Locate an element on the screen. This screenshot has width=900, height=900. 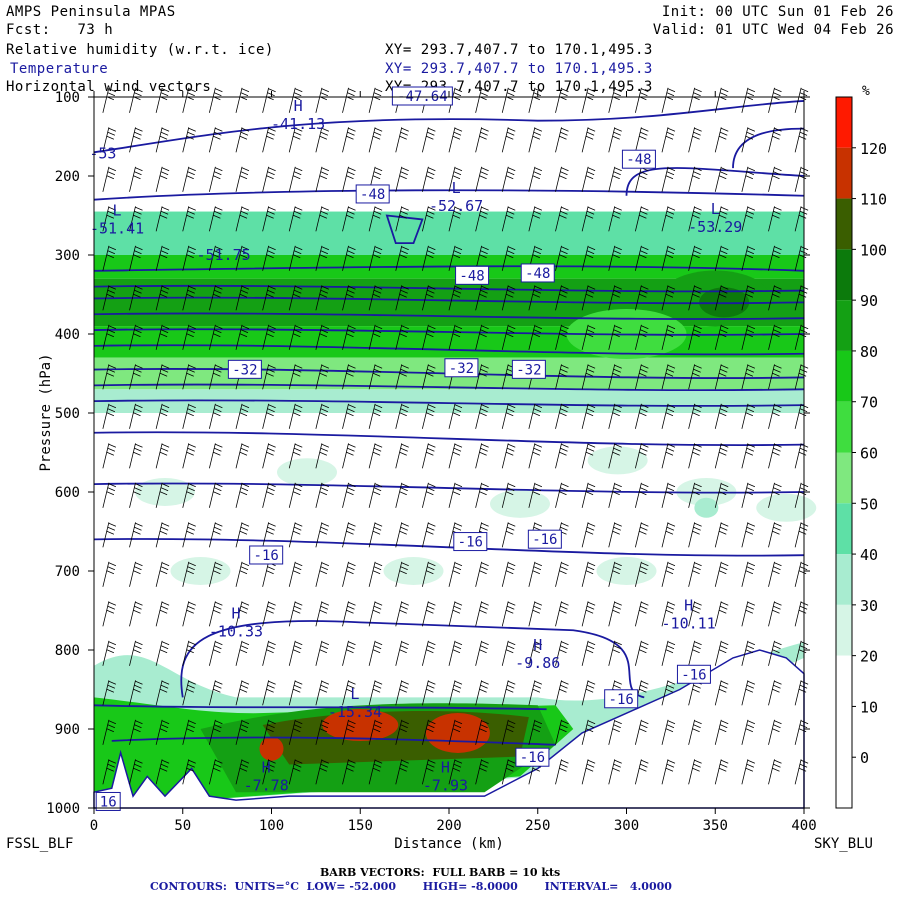
extremum-value: -52.67 is located at coordinates (456, 206).